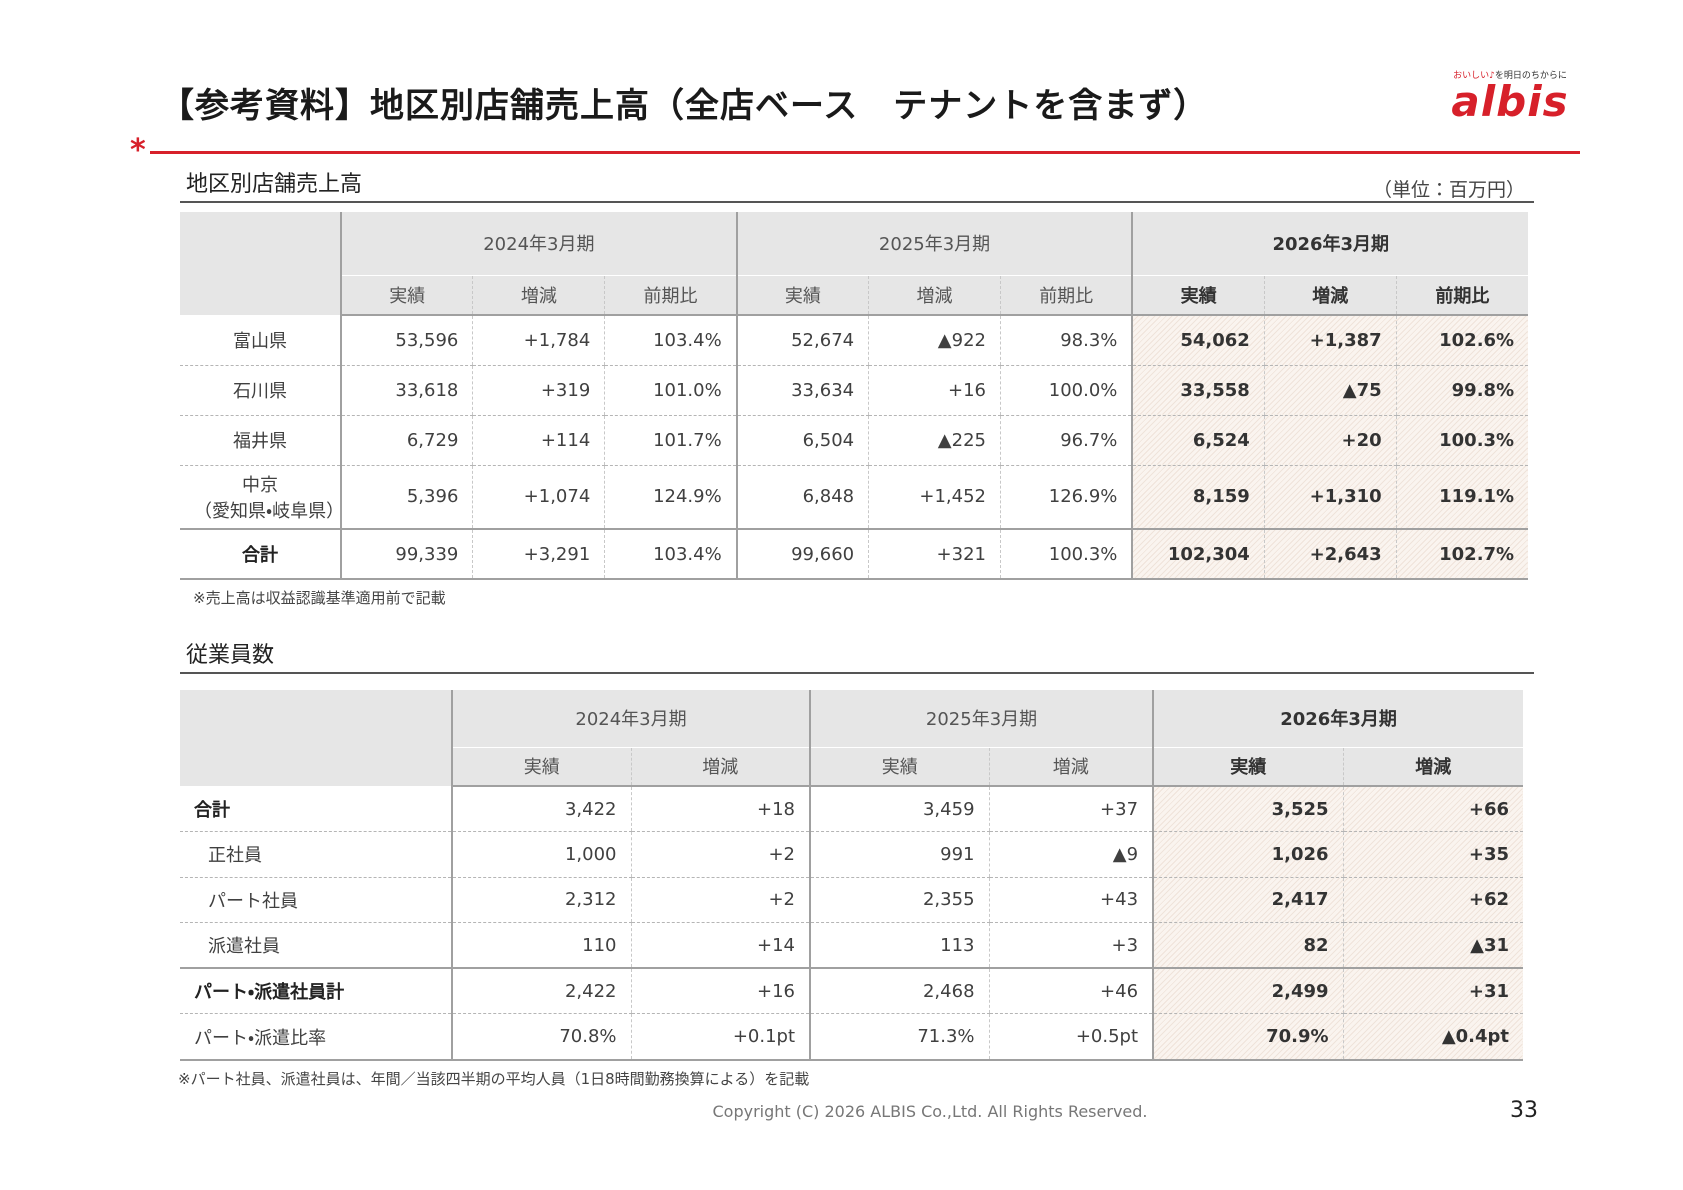 This screenshot has width=1683, height=1190. What do you see at coordinates (1198, 390) in the screenshot?
I see `cell: 33,558` at bounding box center [1198, 390].